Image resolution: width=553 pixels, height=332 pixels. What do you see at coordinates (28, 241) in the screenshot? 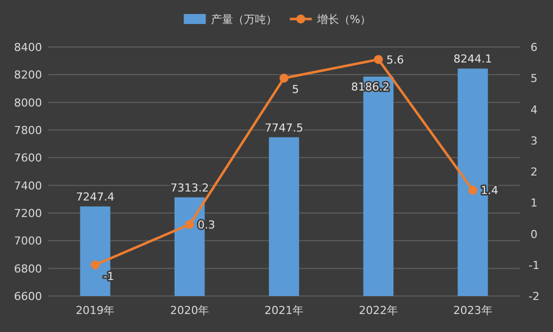
I see `y-tick-label: 7000` at bounding box center [28, 241].